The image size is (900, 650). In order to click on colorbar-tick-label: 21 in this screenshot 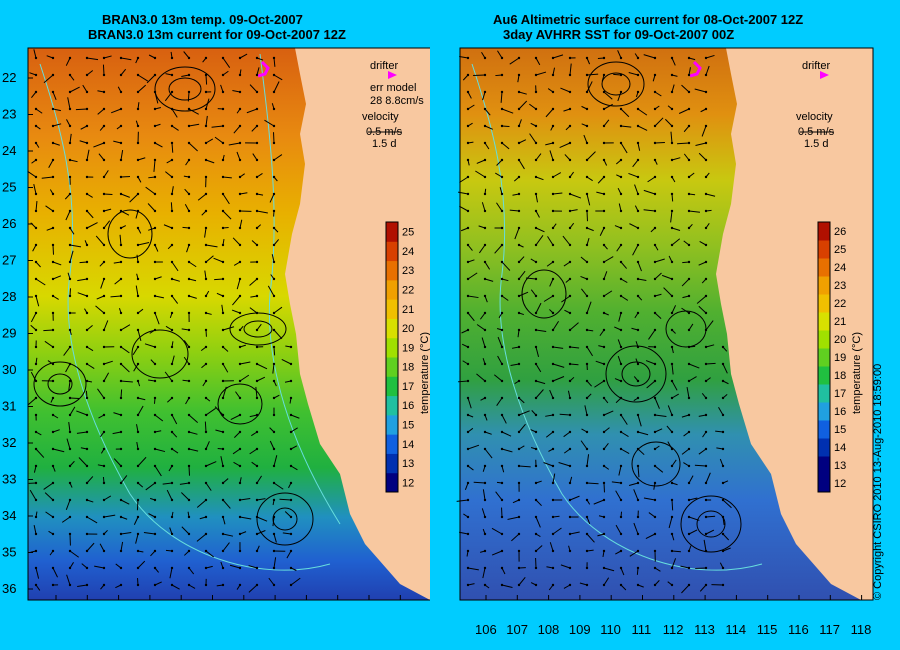, I will do `click(840, 322)`.